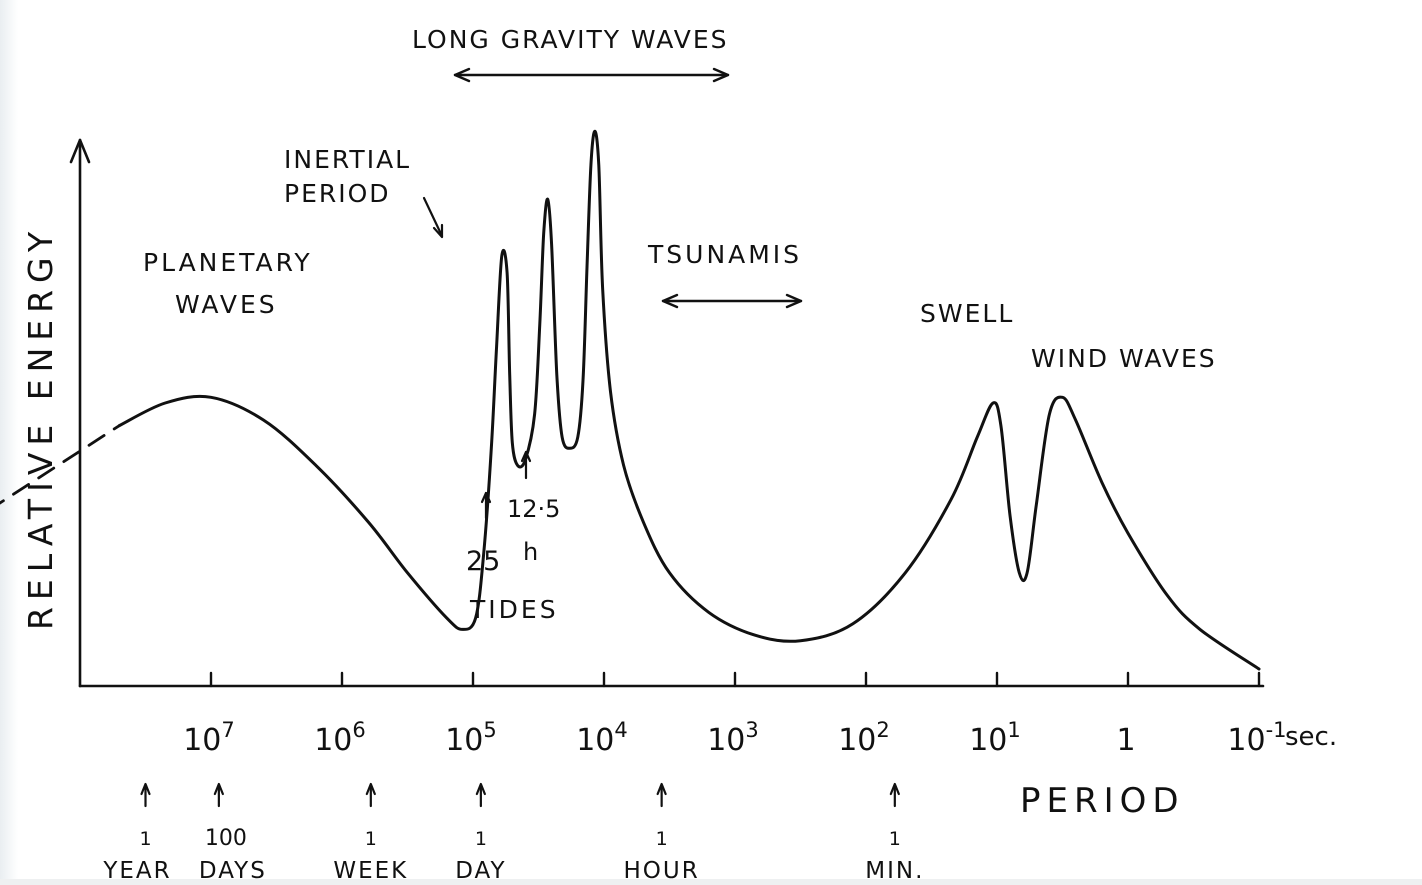 This screenshot has height=885, width=1422. What do you see at coordinates (347, 159) in the screenshot?
I see `inertial-period-label-line1: INERTIAL` at bounding box center [347, 159].